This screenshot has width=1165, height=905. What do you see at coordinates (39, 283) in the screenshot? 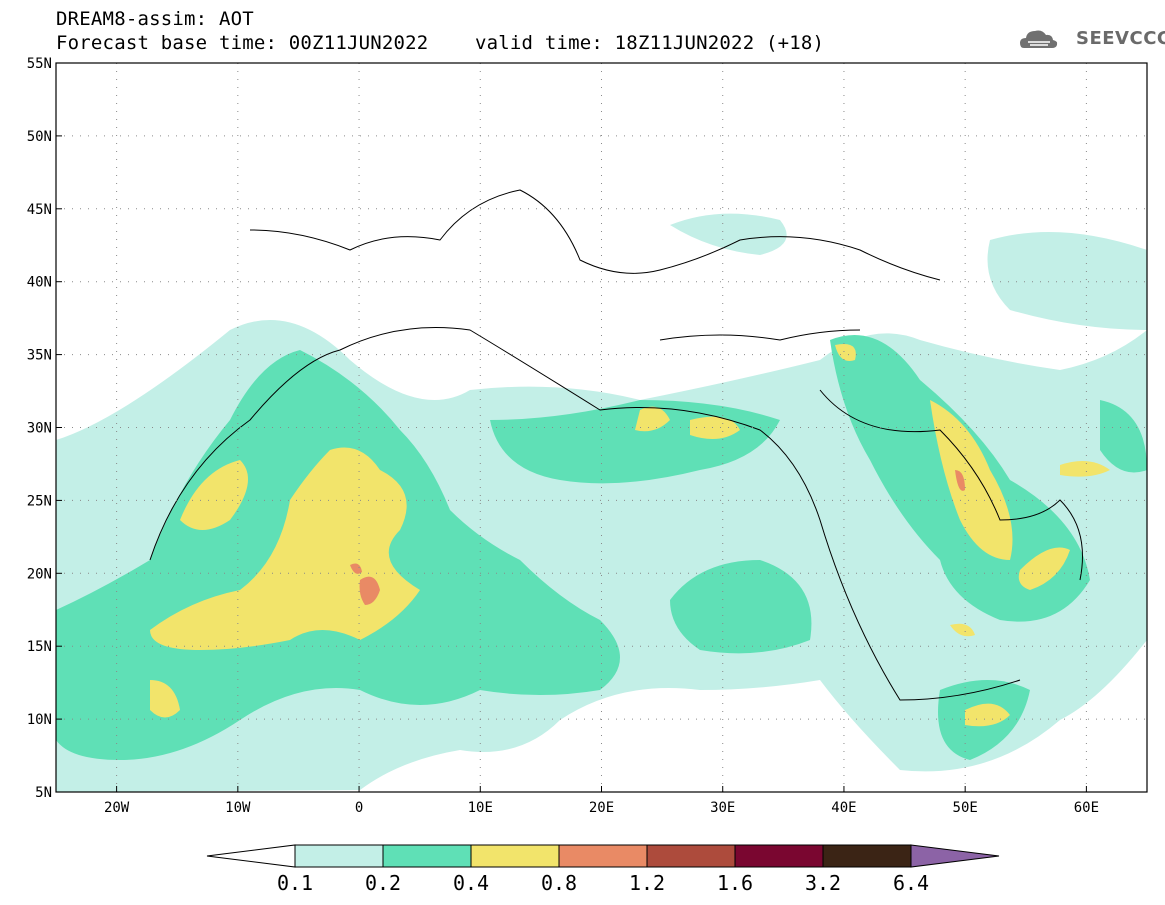
I see `lat-tick-label: 40N` at bounding box center [39, 283].